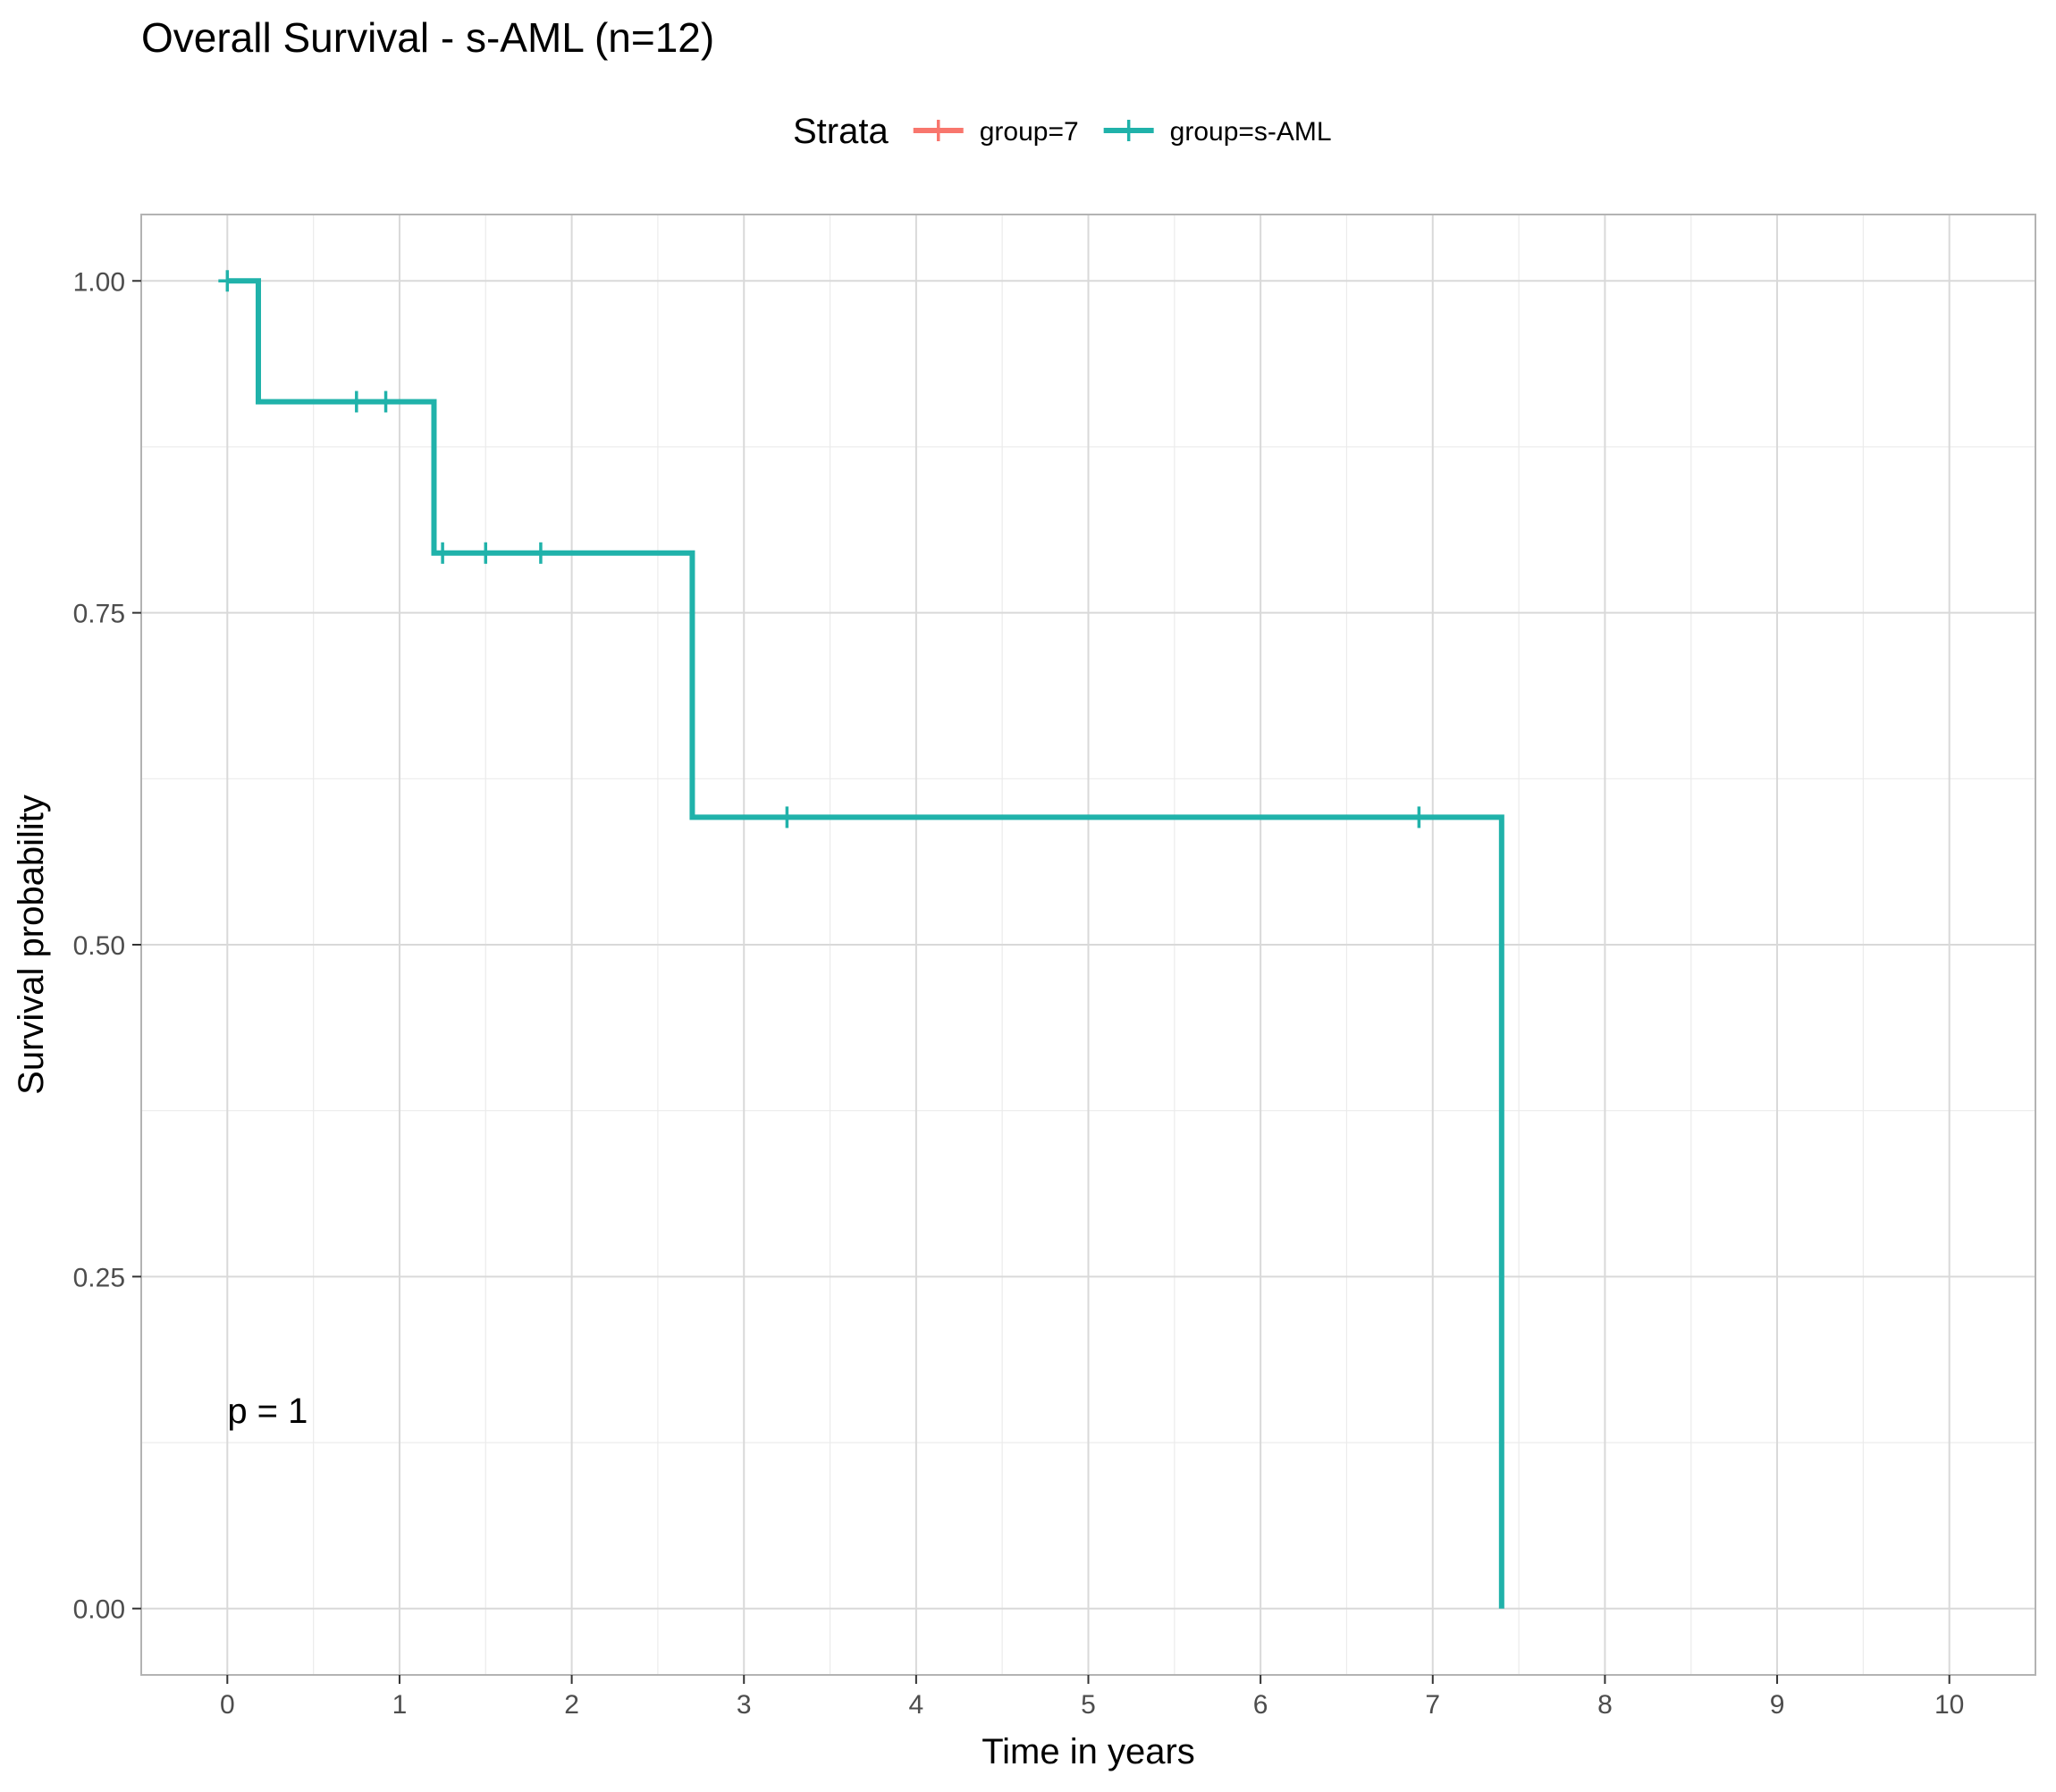 The image size is (2056, 1792). I want to click on annotations: p = 1, so click(267, 1411).